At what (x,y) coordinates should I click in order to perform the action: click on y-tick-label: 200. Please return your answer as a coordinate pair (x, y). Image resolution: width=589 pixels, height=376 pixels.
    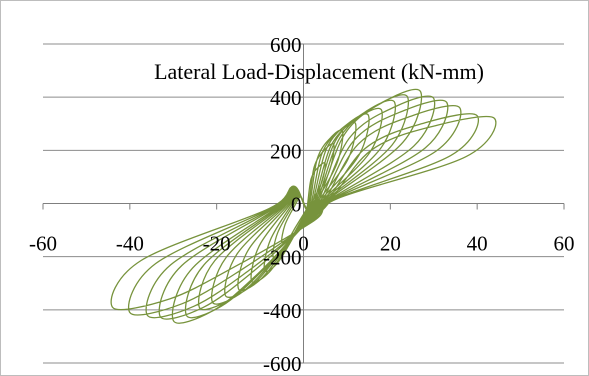
    Looking at the image, I should click on (286, 151).